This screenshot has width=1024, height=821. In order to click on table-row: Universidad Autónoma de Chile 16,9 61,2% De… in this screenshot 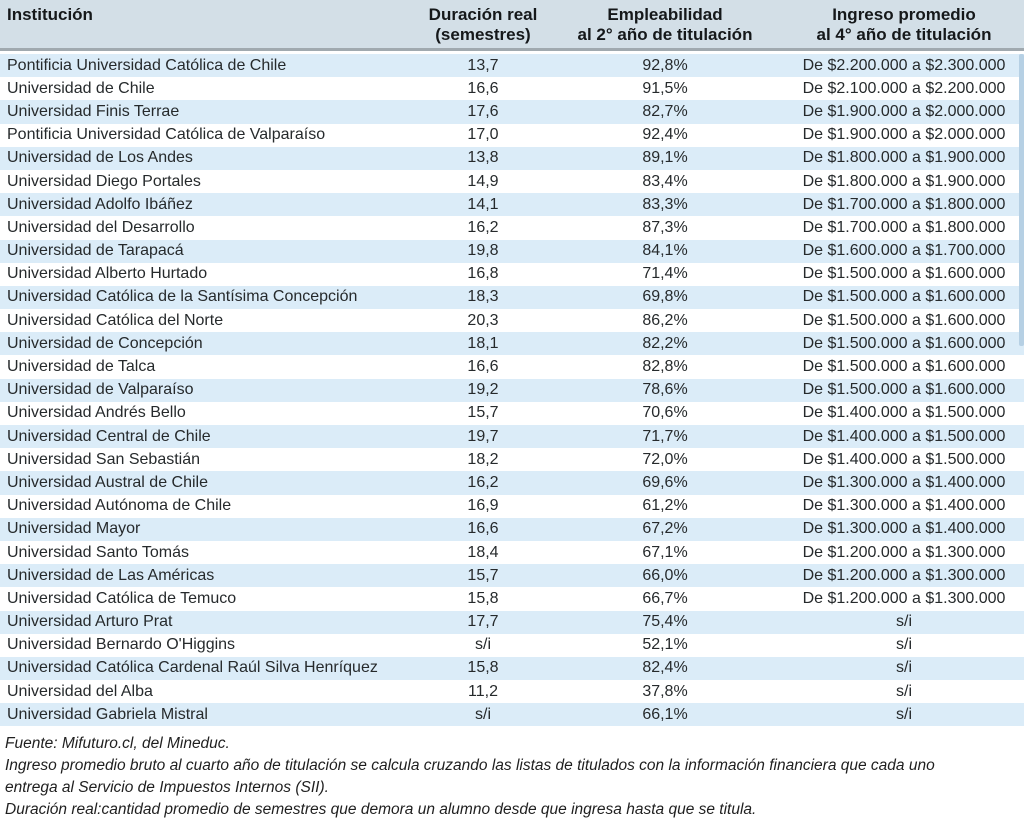, I will do `click(512, 506)`.